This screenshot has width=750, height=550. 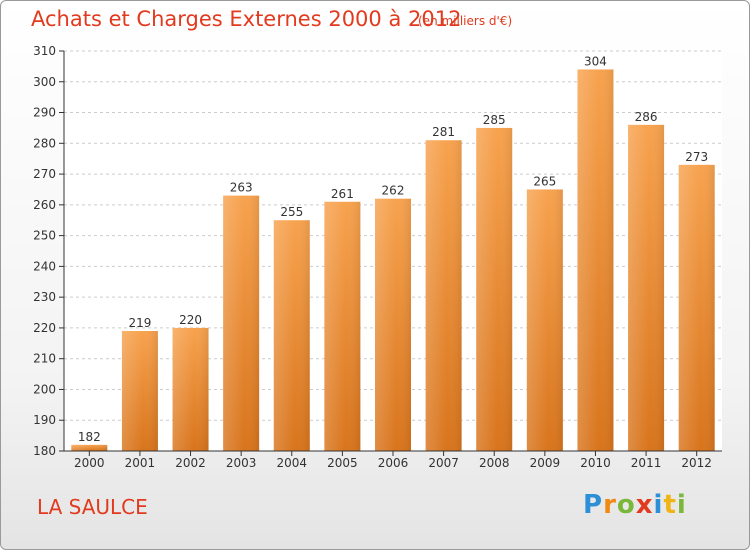 What do you see at coordinates (44, 297) in the screenshot?
I see `y-tick-label: 230` at bounding box center [44, 297].